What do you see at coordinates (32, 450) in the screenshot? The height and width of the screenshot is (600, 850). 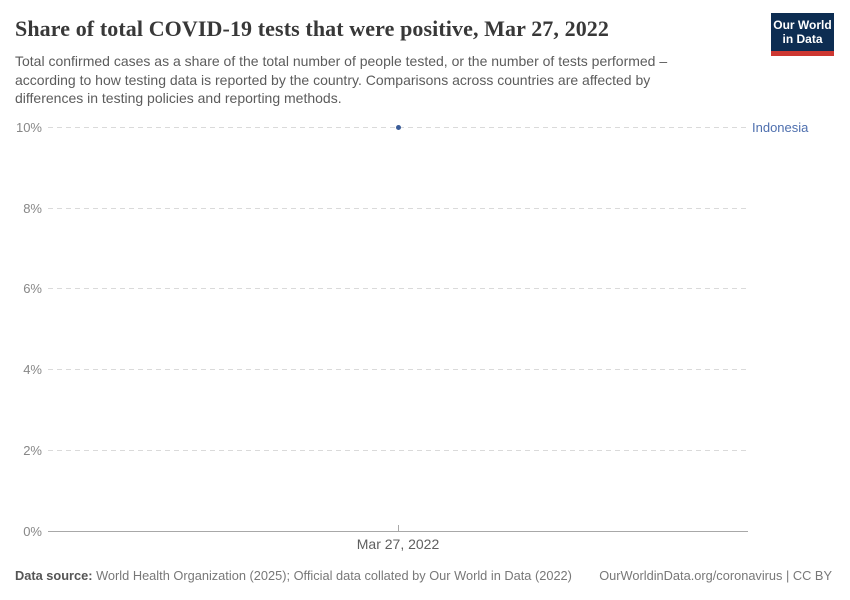 I see `y-tick-label-2%: 2%` at bounding box center [32, 450].